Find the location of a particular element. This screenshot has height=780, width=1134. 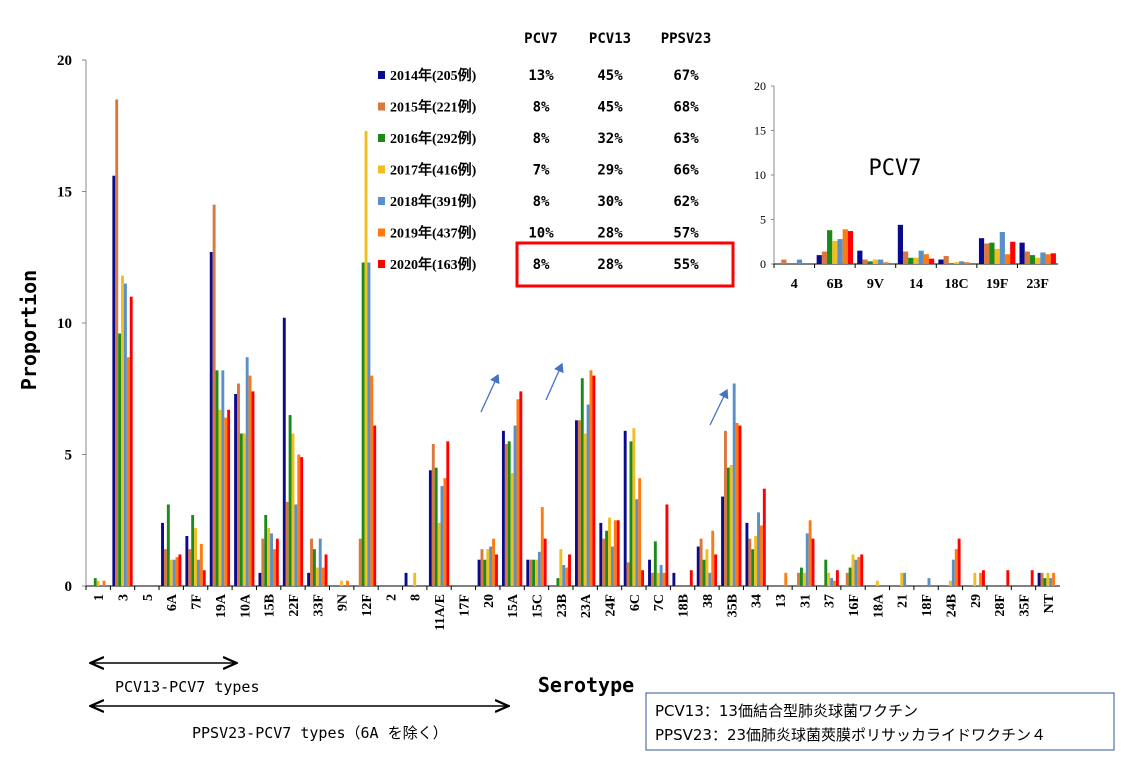

vaccine-note-line-1: PCV13：13価結合型肺炎球菌ワクチン is located at coordinates (786, 711).